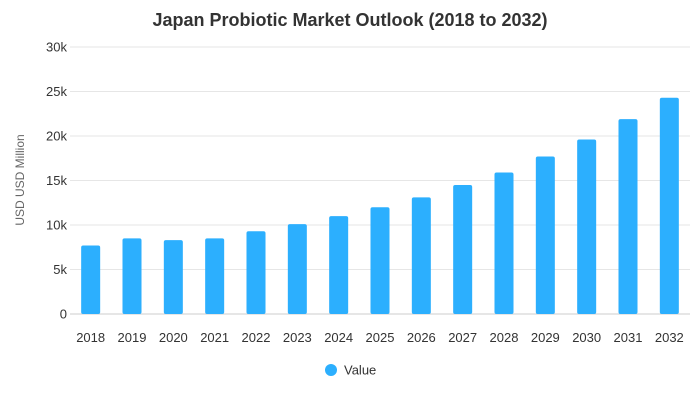  What do you see at coordinates (339, 265) in the screenshot?
I see `bar-2024` at bounding box center [339, 265].